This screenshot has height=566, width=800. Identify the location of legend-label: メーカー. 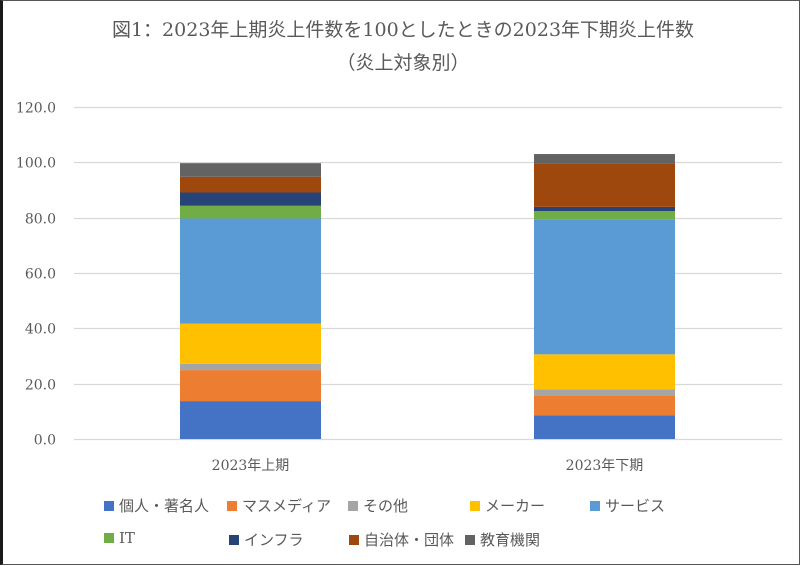
(515, 506).